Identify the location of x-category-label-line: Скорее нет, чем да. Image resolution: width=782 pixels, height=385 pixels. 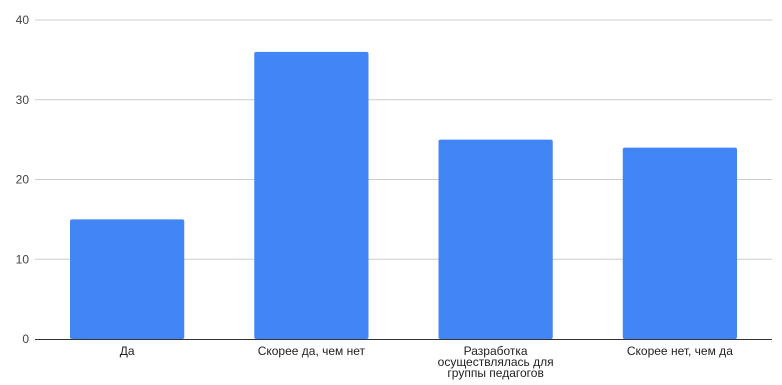
(680, 351).